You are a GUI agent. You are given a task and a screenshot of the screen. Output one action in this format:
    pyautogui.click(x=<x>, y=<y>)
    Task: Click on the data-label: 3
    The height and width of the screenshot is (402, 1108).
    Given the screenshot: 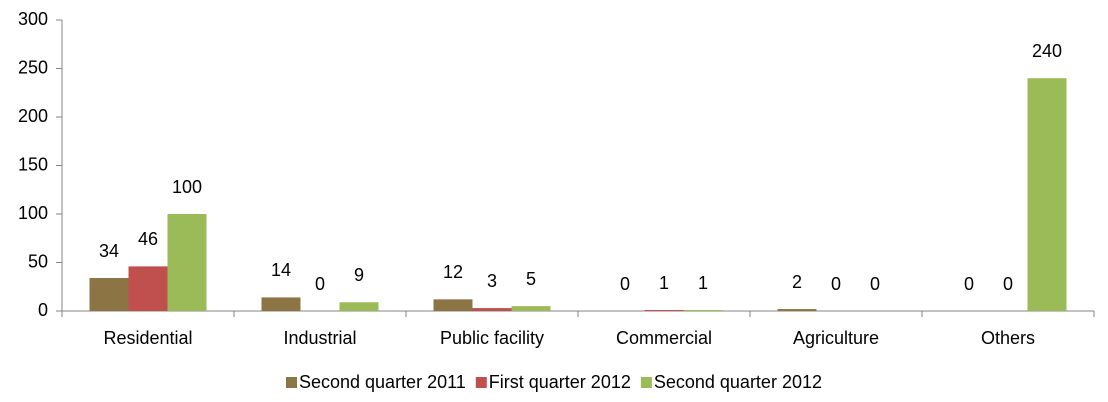 What is the action you would take?
    pyautogui.click(x=492, y=281)
    